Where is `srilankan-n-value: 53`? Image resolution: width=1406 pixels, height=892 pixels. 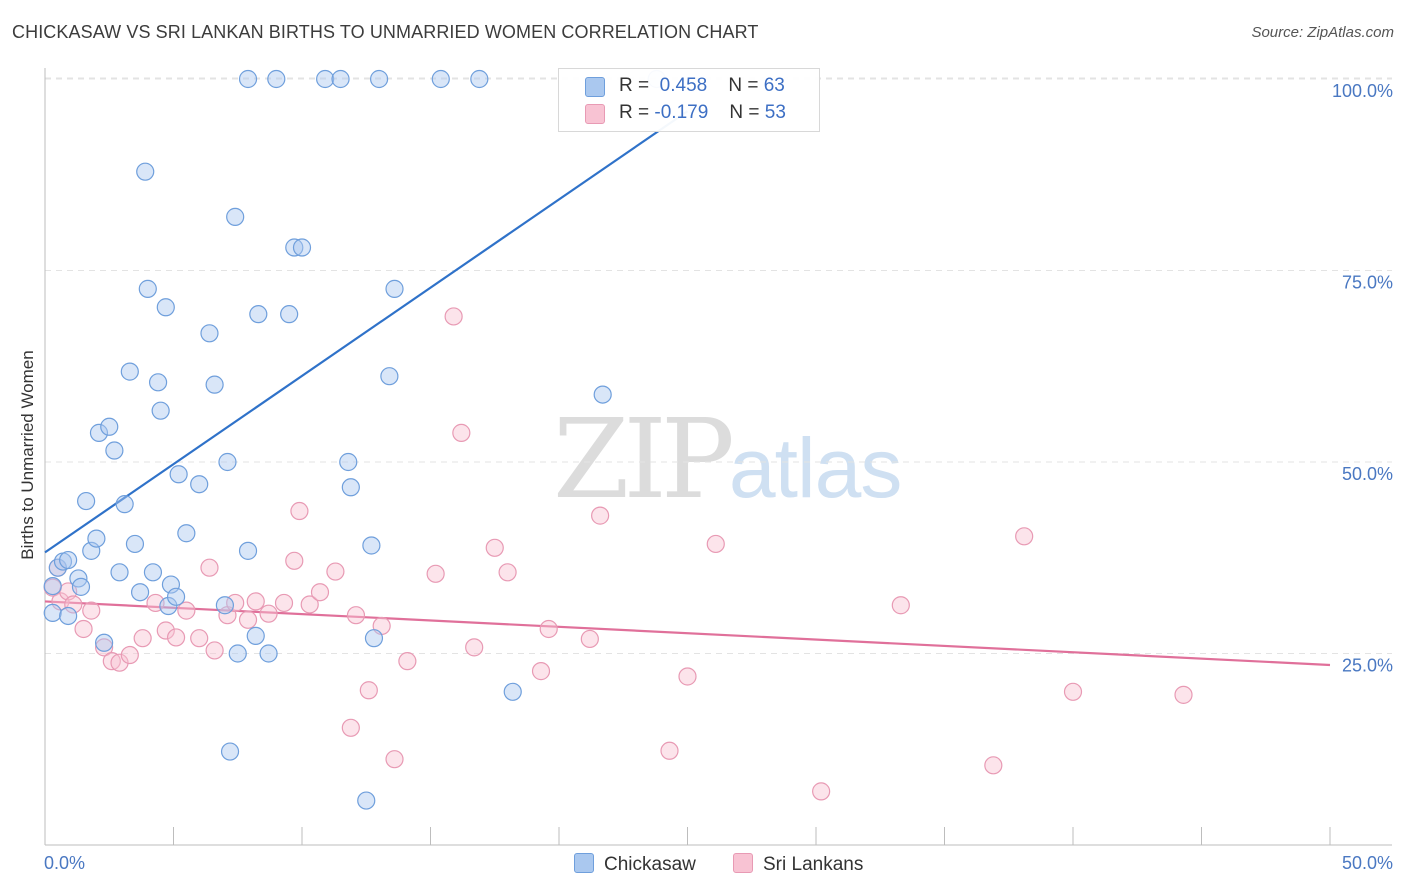 srilankan-n-value: 53 is located at coordinates (775, 112).